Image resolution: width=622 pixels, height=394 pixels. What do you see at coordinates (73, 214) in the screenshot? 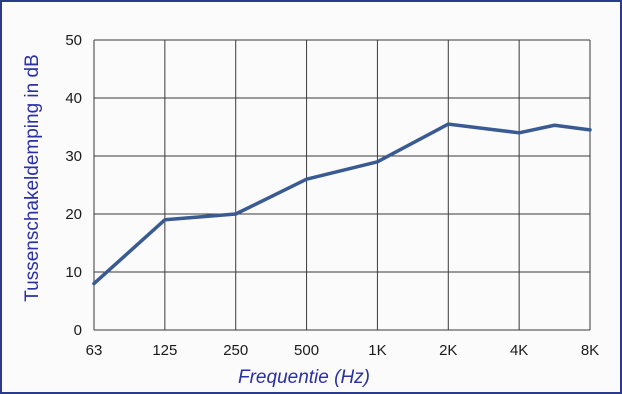
I see `y-tick-label: 20` at bounding box center [73, 214].